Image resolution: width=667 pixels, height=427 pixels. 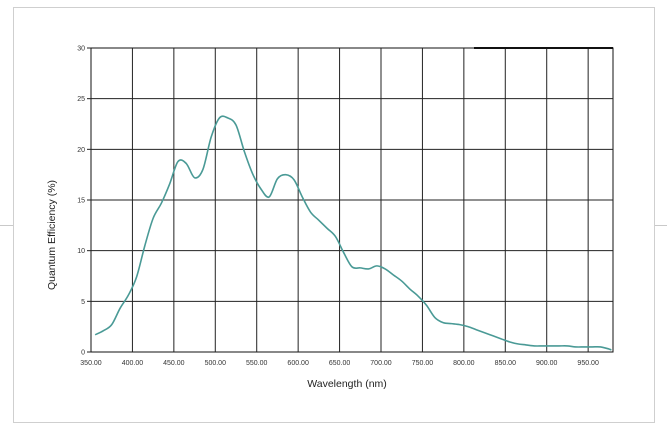 I want to click on x-tick-label: 500.00, so click(x=216, y=363).